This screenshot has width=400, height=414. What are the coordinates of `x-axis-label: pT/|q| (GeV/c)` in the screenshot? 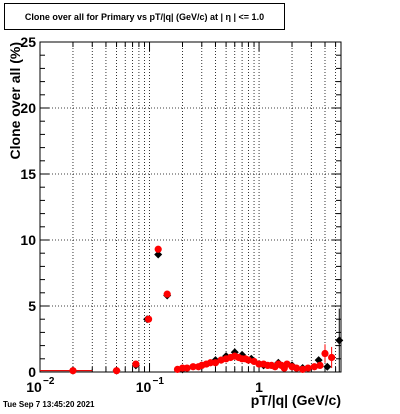 It's located at (296, 400).